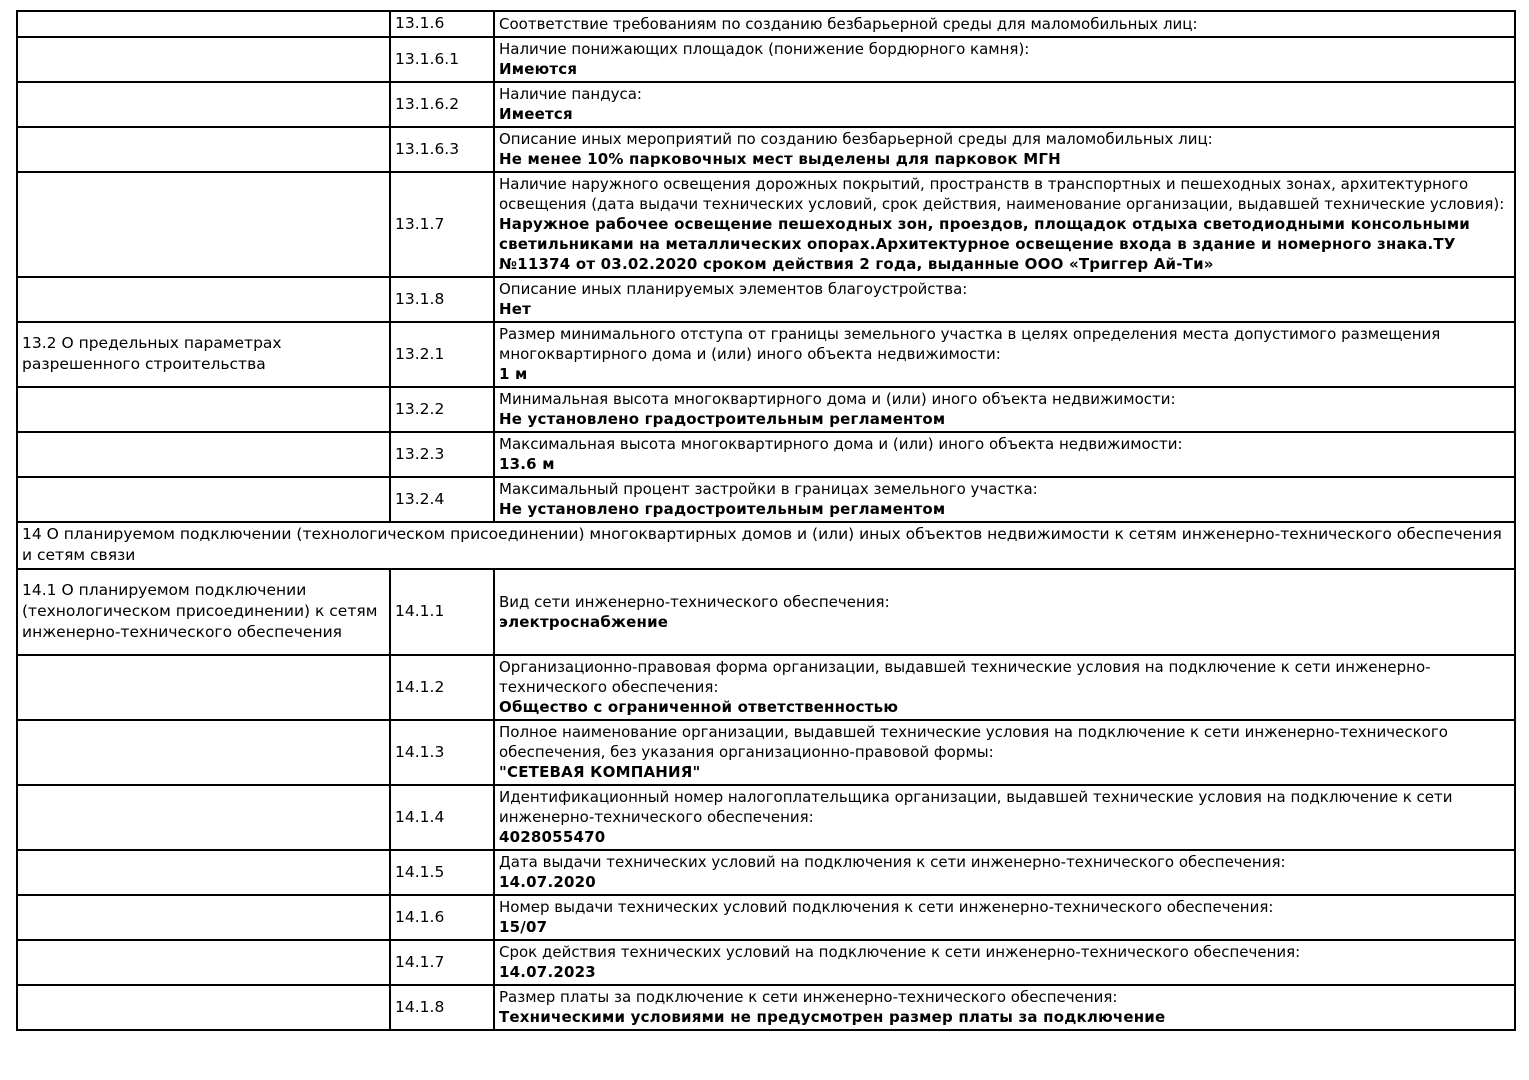 This screenshot has height=1080, width=1529. What do you see at coordinates (547, 972) in the screenshot?
I see `answer-text: 14.07.2023` at bounding box center [547, 972].